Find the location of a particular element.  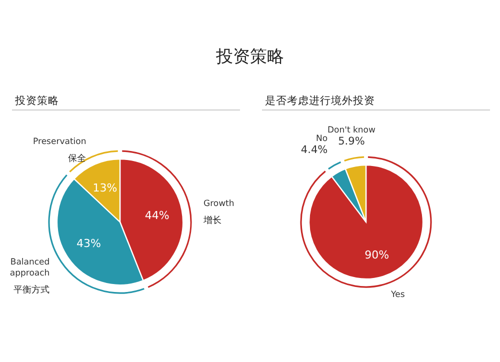

slice-label: Yes is located at coordinates (398, 295).